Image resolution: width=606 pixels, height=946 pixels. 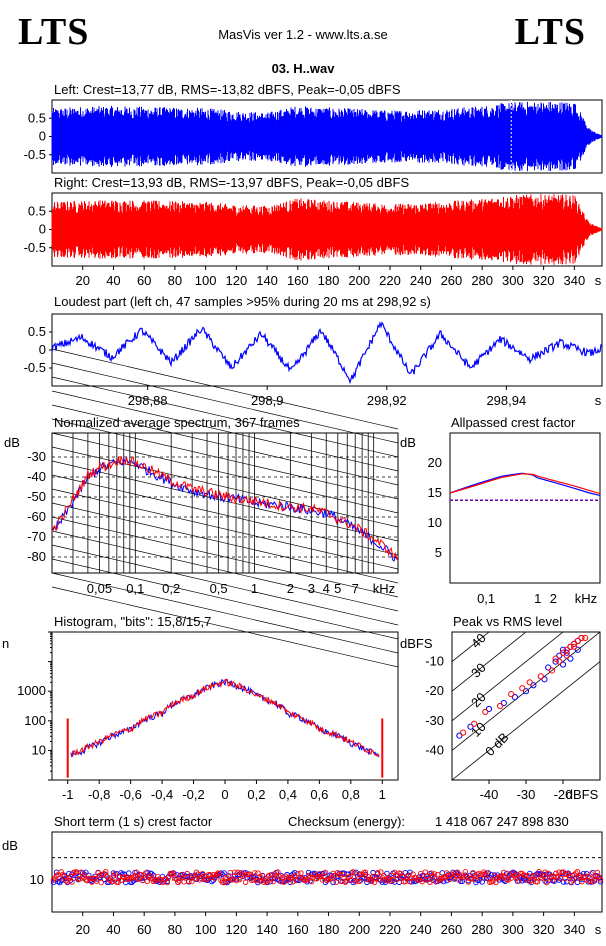 I want to click on spectrum-ytick-label: -80, so click(x=36, y=556).